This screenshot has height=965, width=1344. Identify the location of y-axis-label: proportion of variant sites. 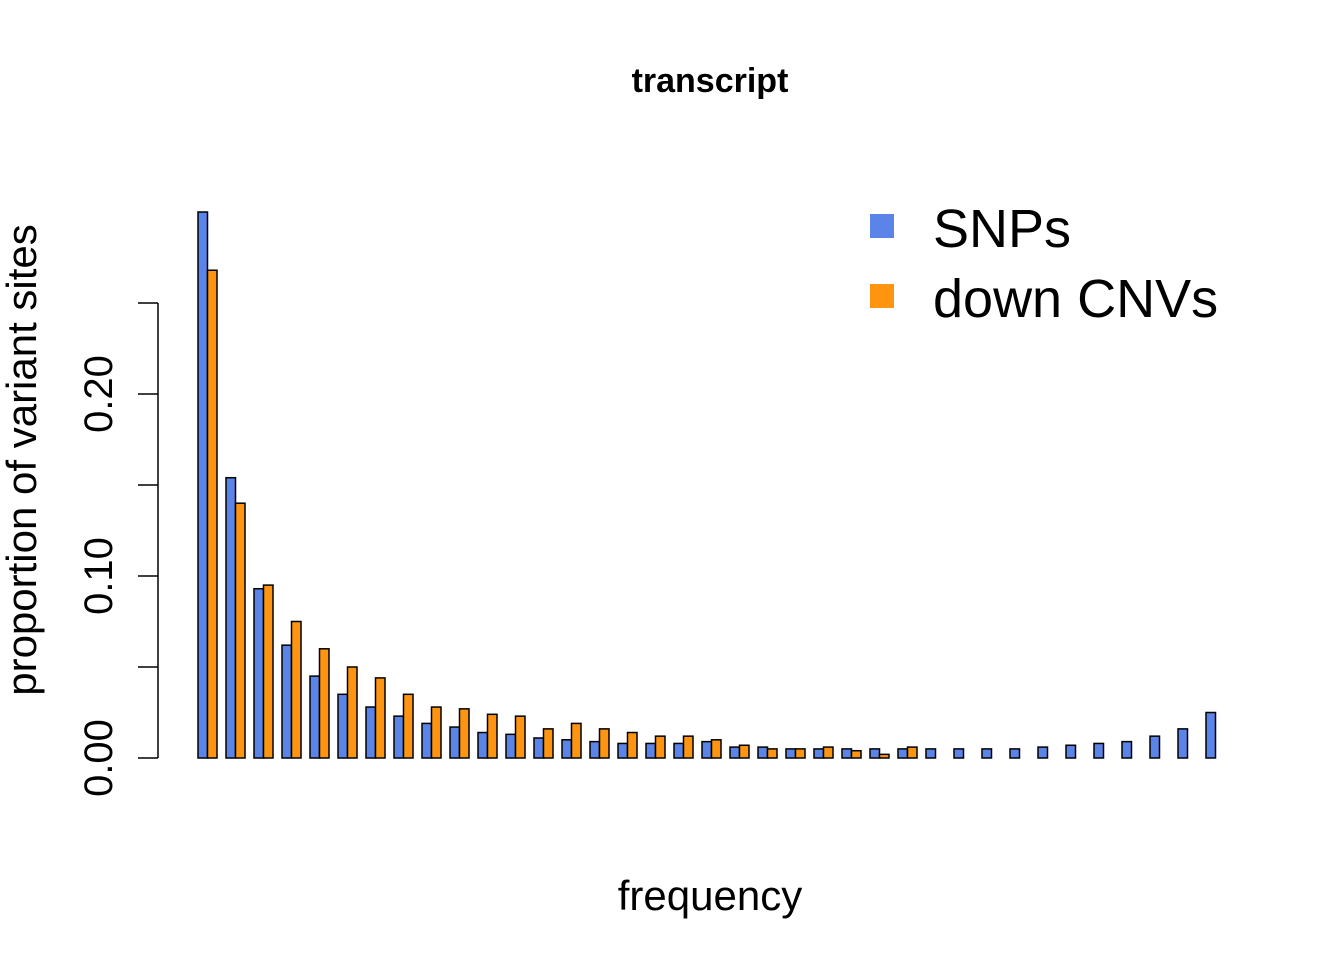
(22, 460).